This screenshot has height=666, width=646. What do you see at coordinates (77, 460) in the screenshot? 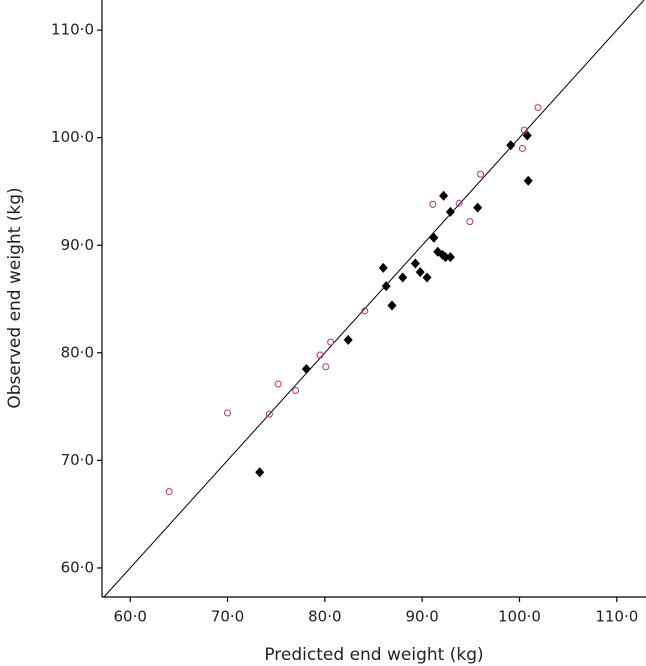
I see `y-tick-label: 70·0` at bounding box center [77, 460].